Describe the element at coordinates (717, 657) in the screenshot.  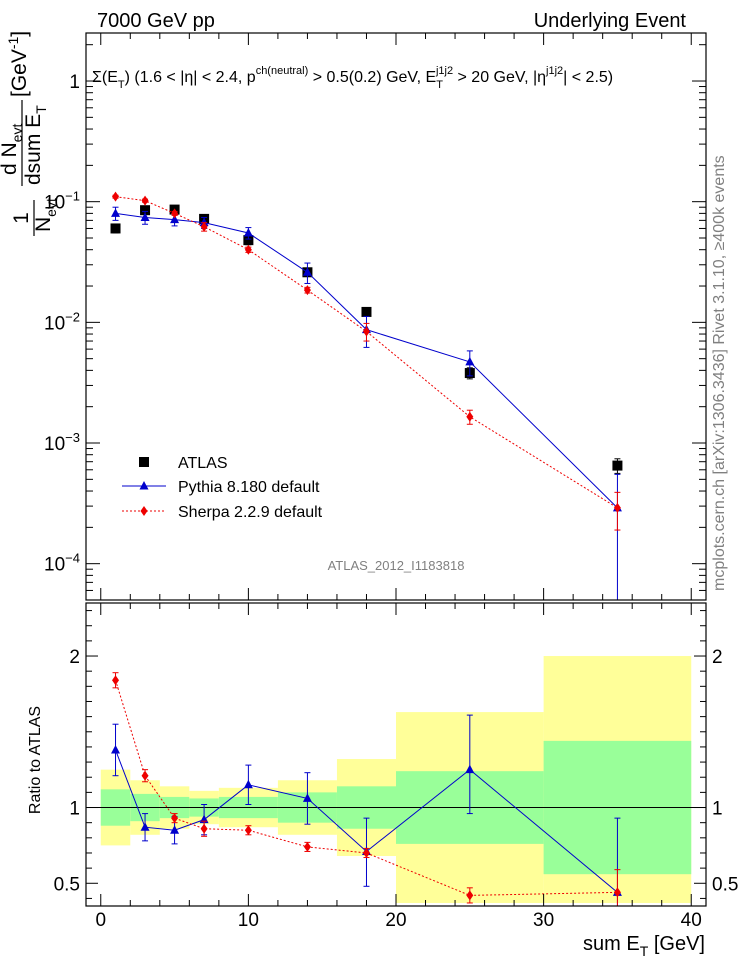
I see `ratio-tick-label-right: 2` at that location.